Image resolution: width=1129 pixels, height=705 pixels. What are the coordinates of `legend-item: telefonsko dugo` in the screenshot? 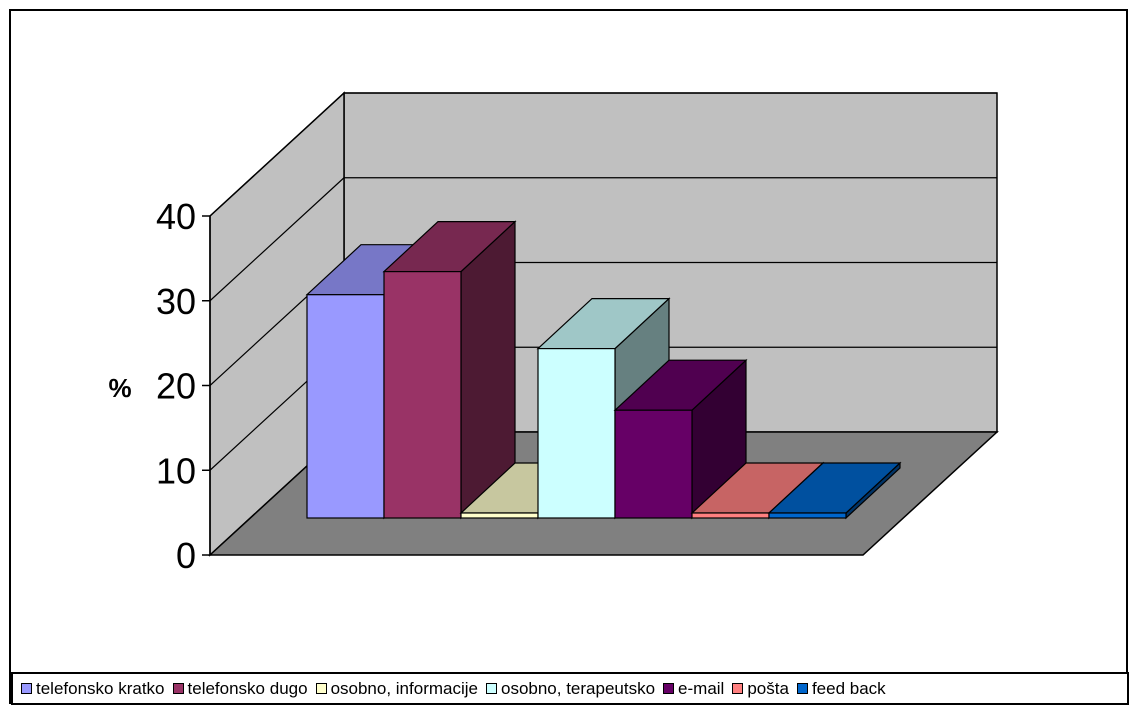 It's located at (240, 688).